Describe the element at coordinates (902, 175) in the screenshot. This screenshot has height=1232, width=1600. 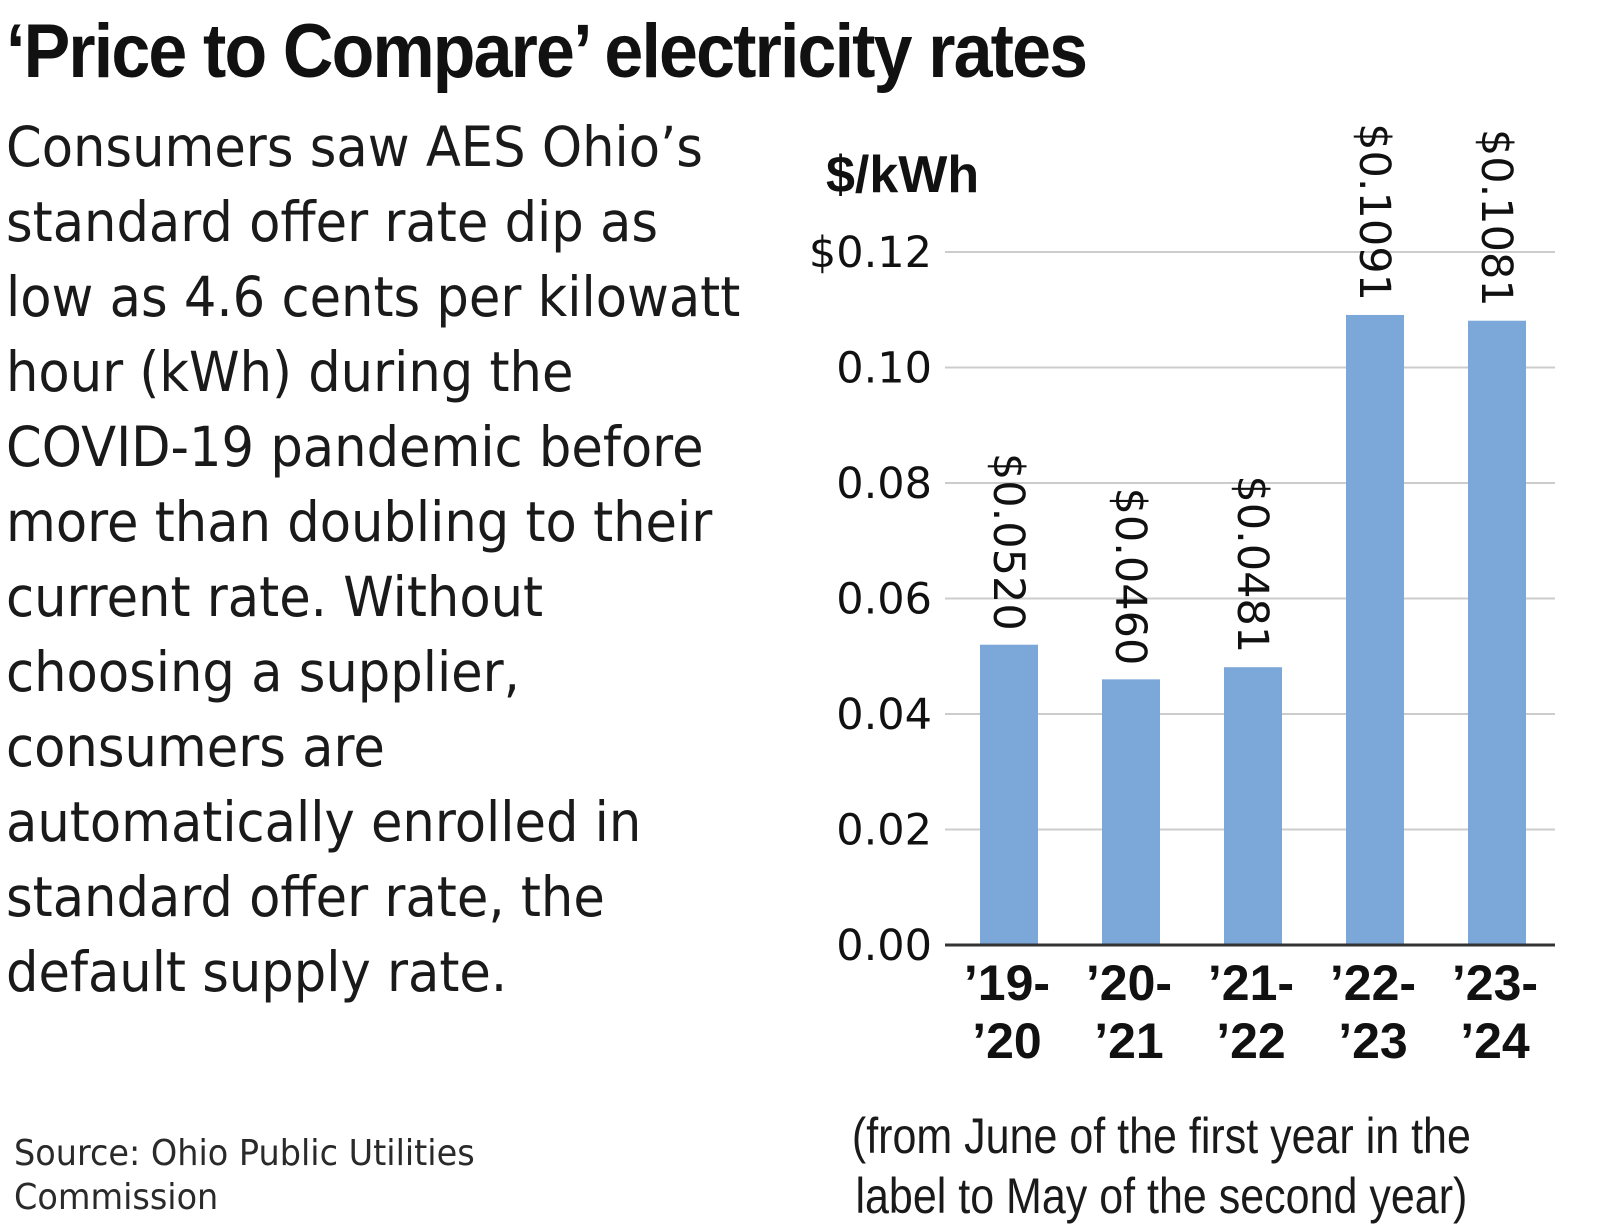
I see `y-axis-unit-label: $/kWh` at that location.